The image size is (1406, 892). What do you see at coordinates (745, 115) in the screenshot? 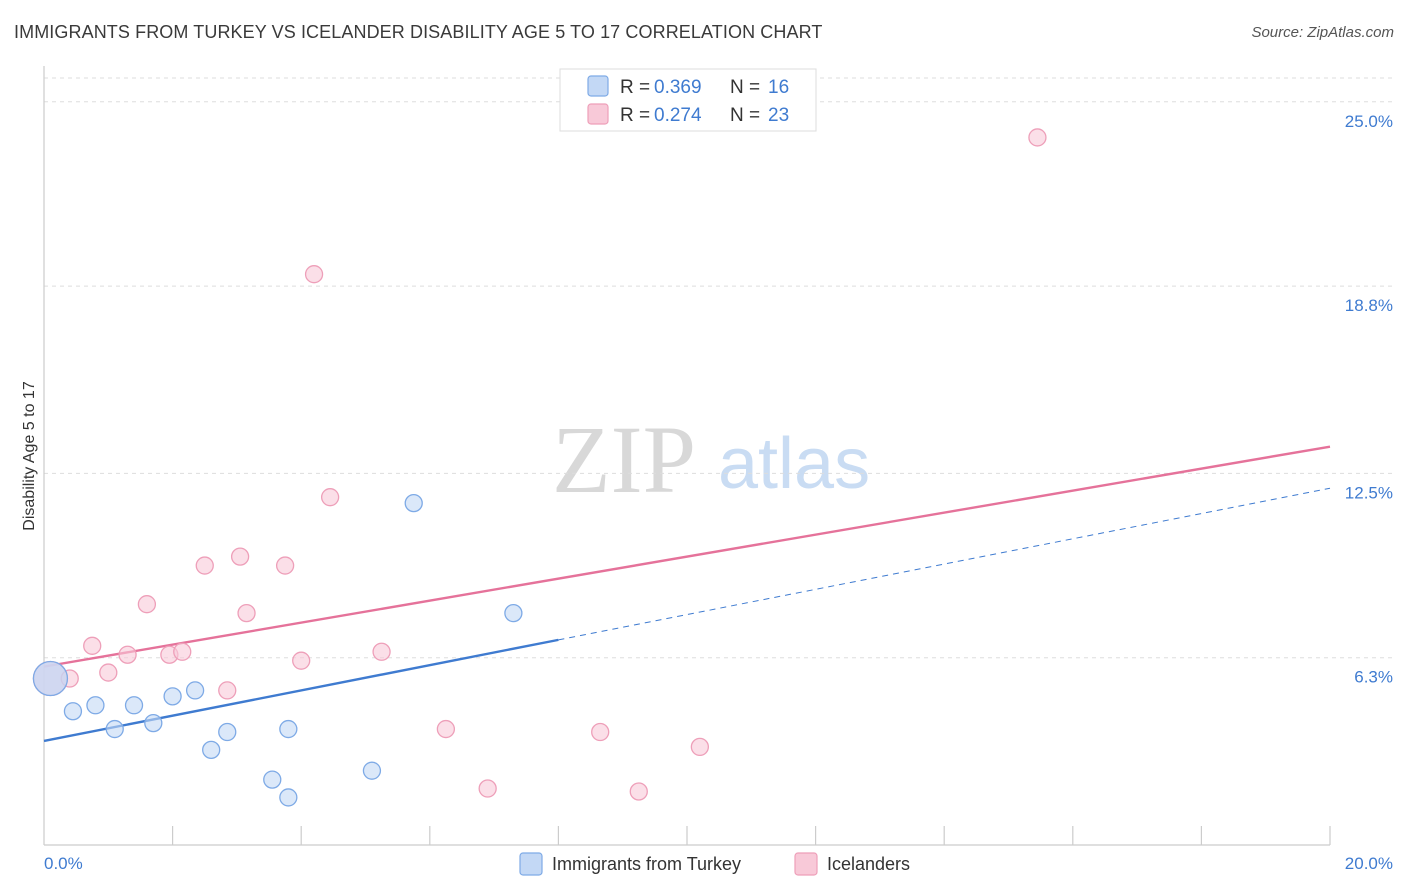
I see `legend-n-label-icelanders: N =` at bounding box center [745, 115].